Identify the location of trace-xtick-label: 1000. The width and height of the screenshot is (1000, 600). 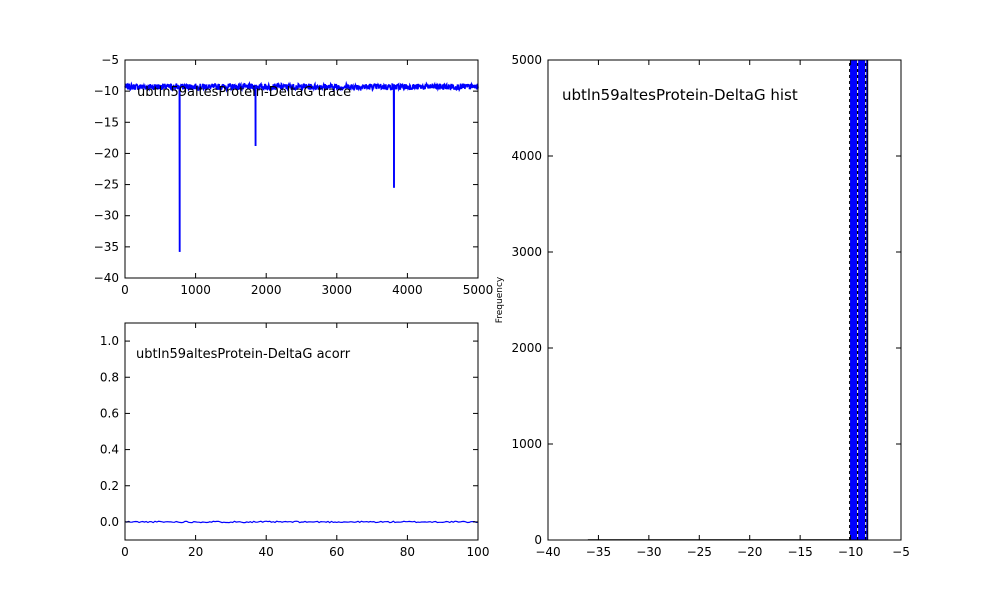
(195, 290).